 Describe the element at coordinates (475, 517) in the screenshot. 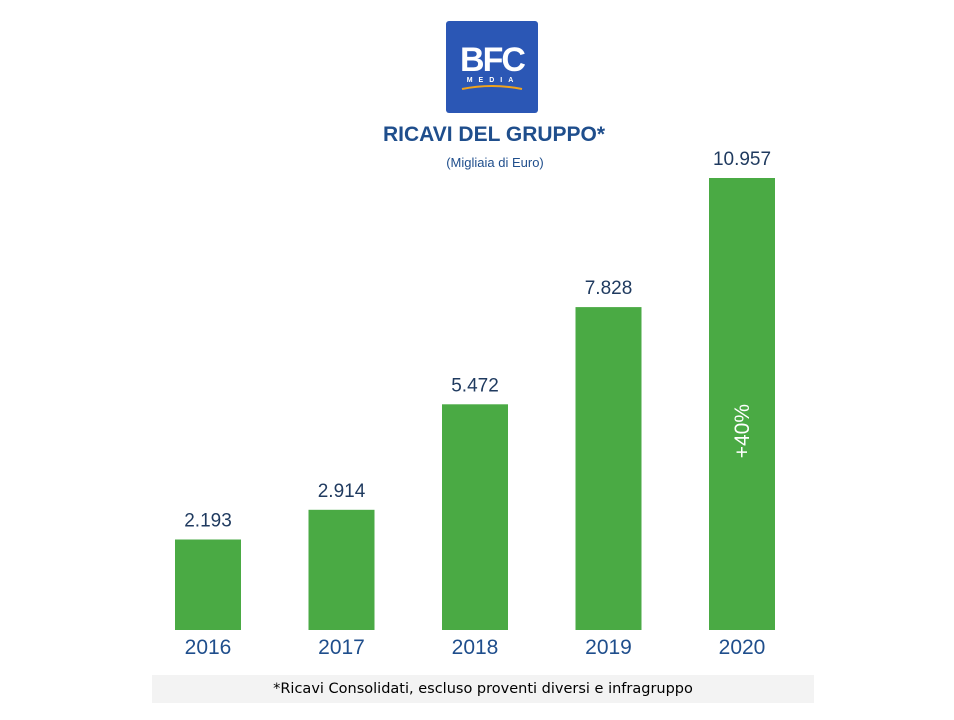

I see `bar-2018` at that location.